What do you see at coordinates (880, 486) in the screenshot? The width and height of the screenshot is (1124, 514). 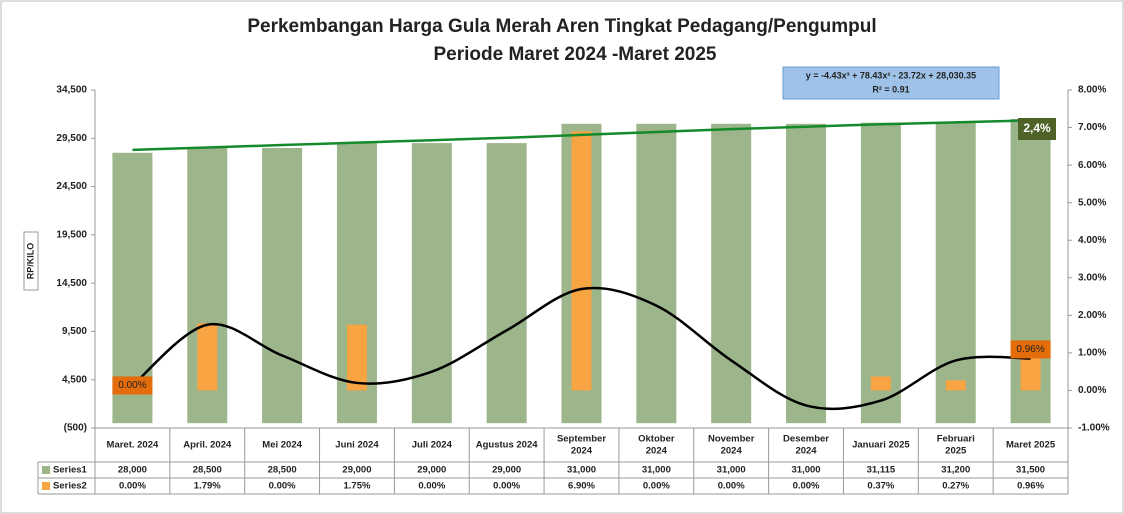 I see `table-value: 0.37%` at bounding box center [880, 486].